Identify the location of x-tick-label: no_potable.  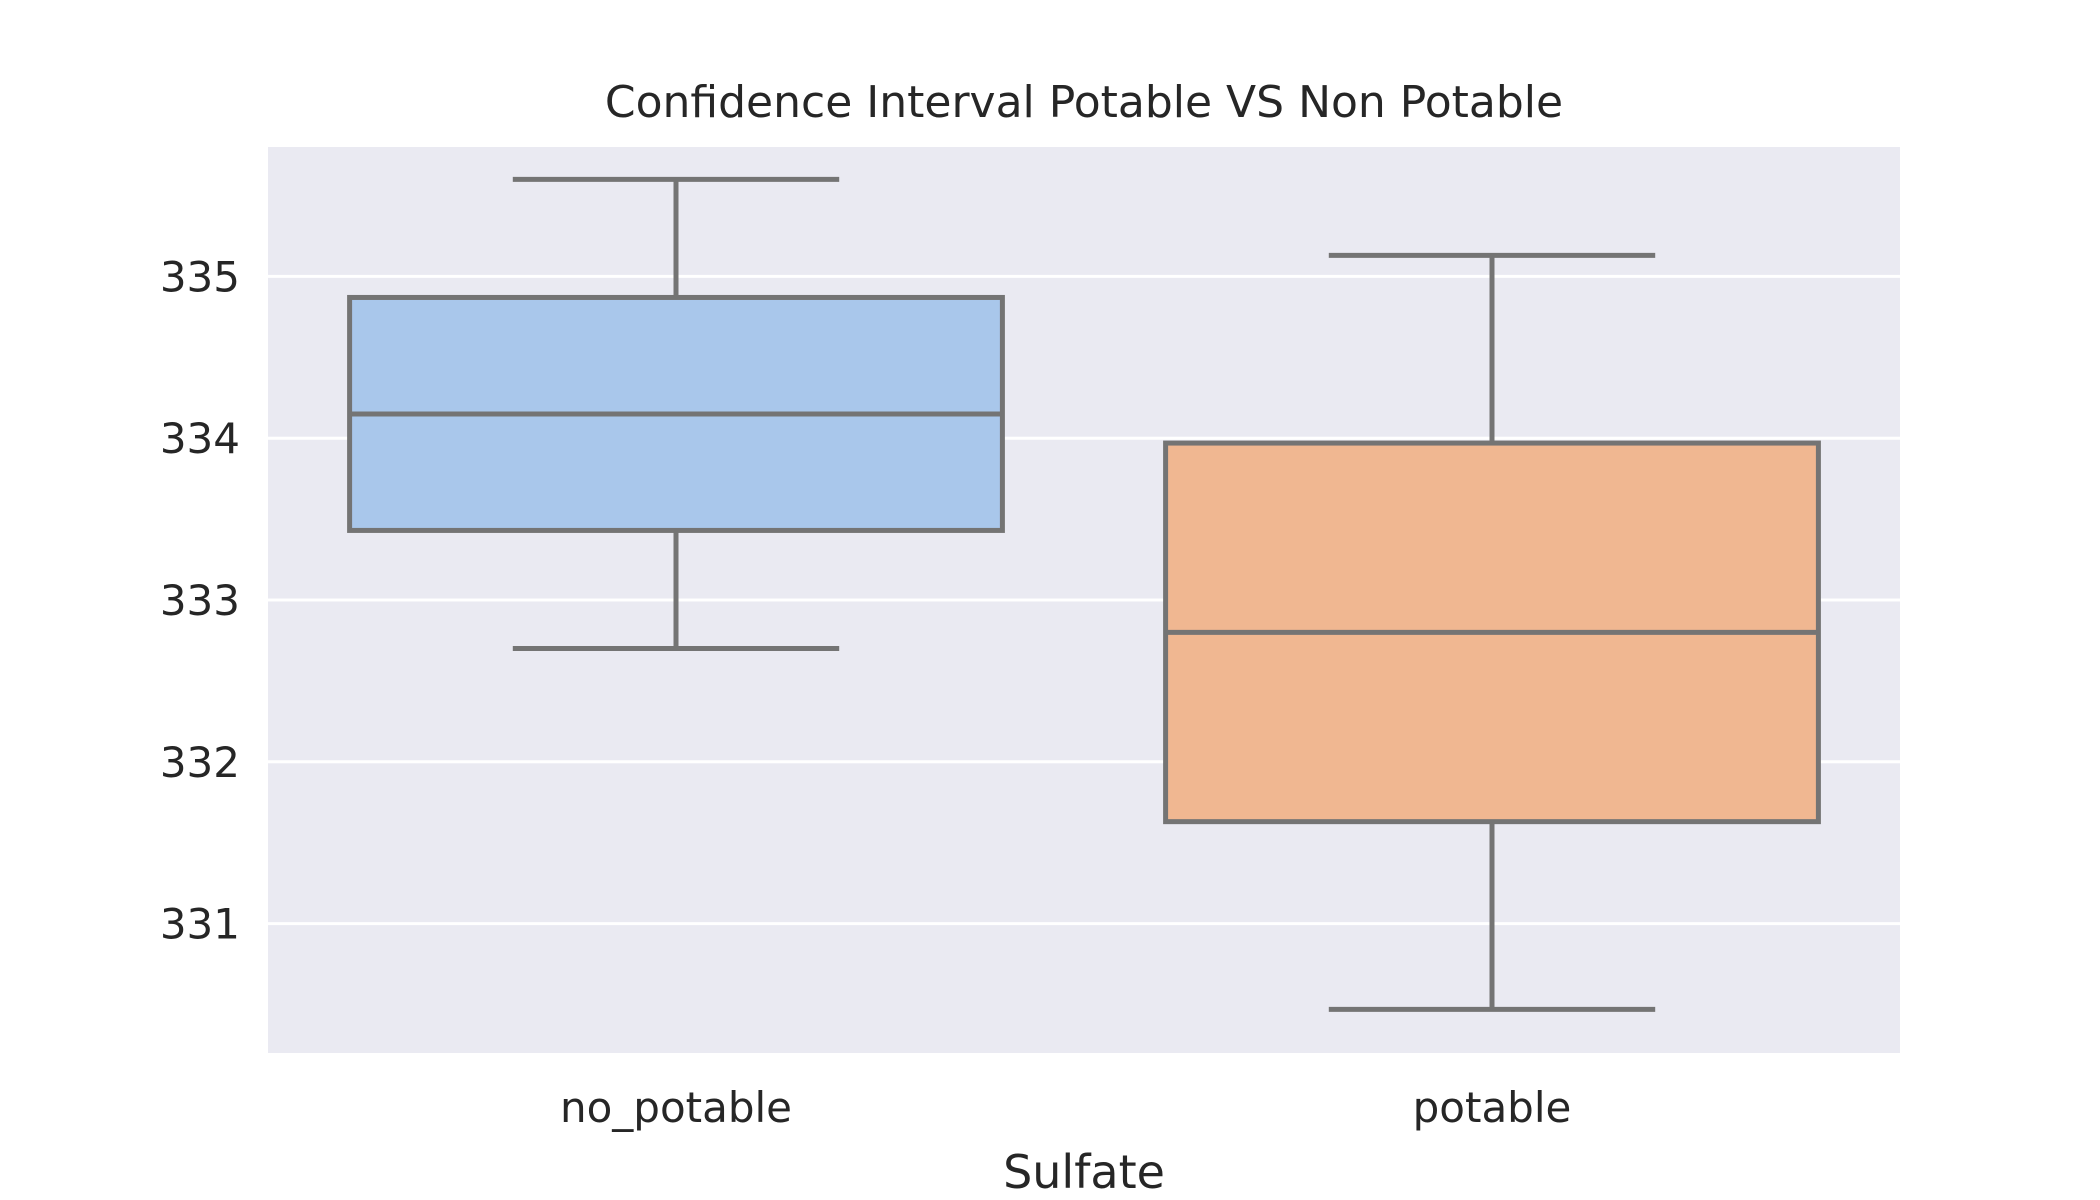
(676, 1107).